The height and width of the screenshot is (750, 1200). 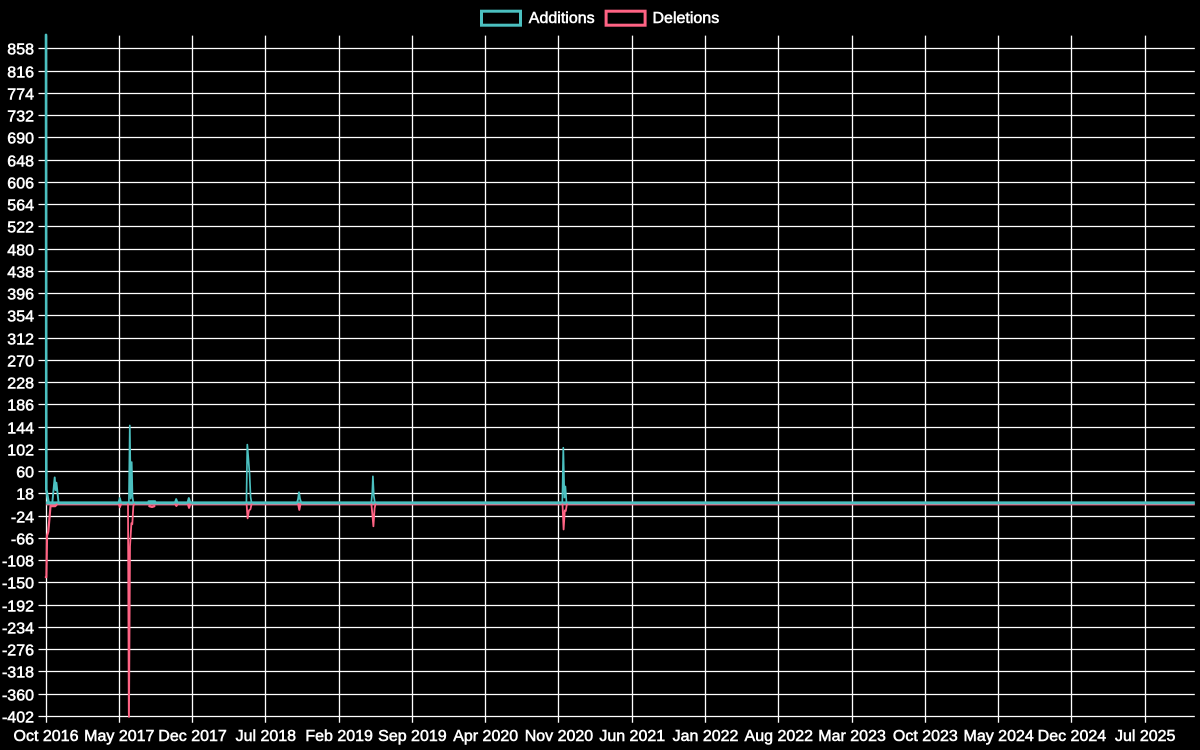 I want to click on svg-text: -276, so click(x=18, y=650).